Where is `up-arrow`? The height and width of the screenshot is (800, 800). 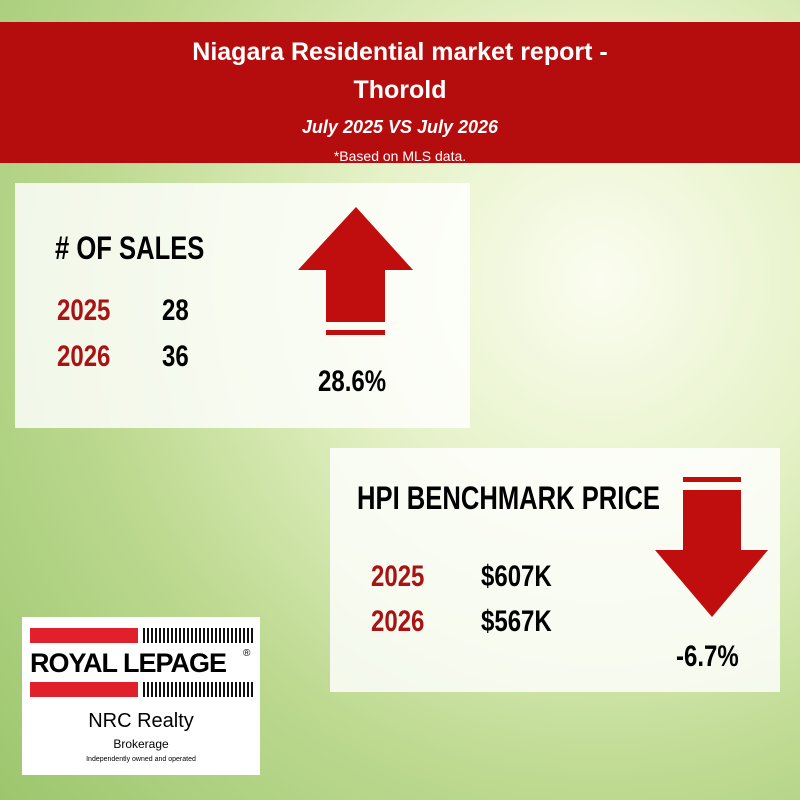 up-arrow is located at coordinates (355, 264).